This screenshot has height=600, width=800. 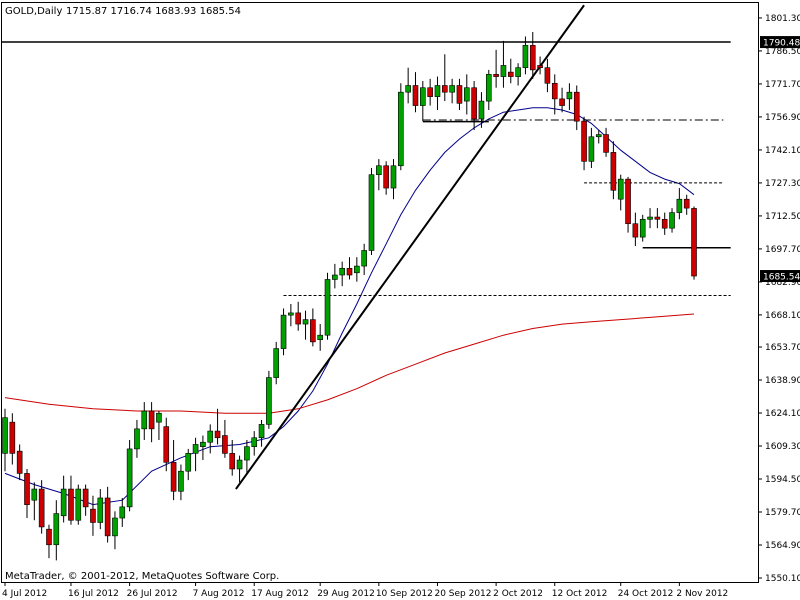 What do you see at coordinates (782, 118) in the screenshot?
I see `y-tick-label: 1756.90` at bounding box center [782, 118].